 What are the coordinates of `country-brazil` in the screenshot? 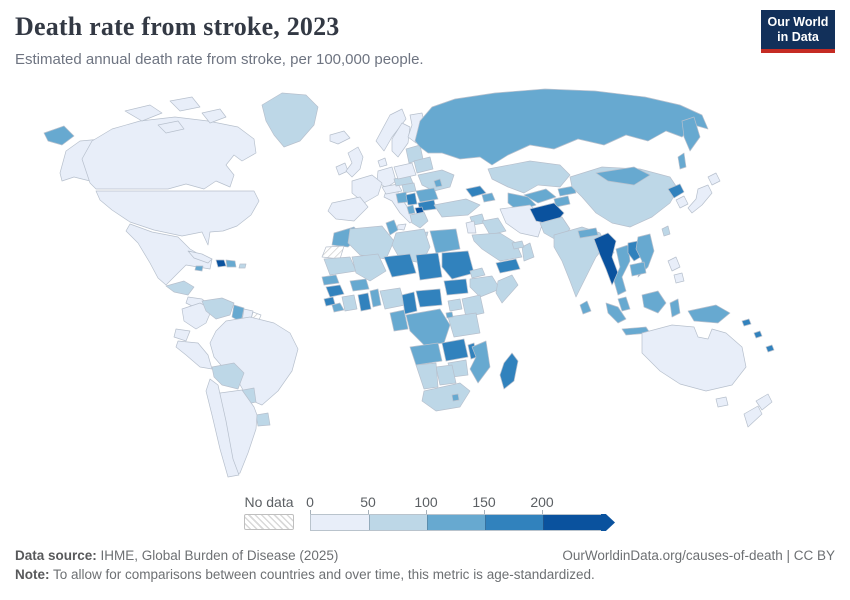 It's located at (254, 361).